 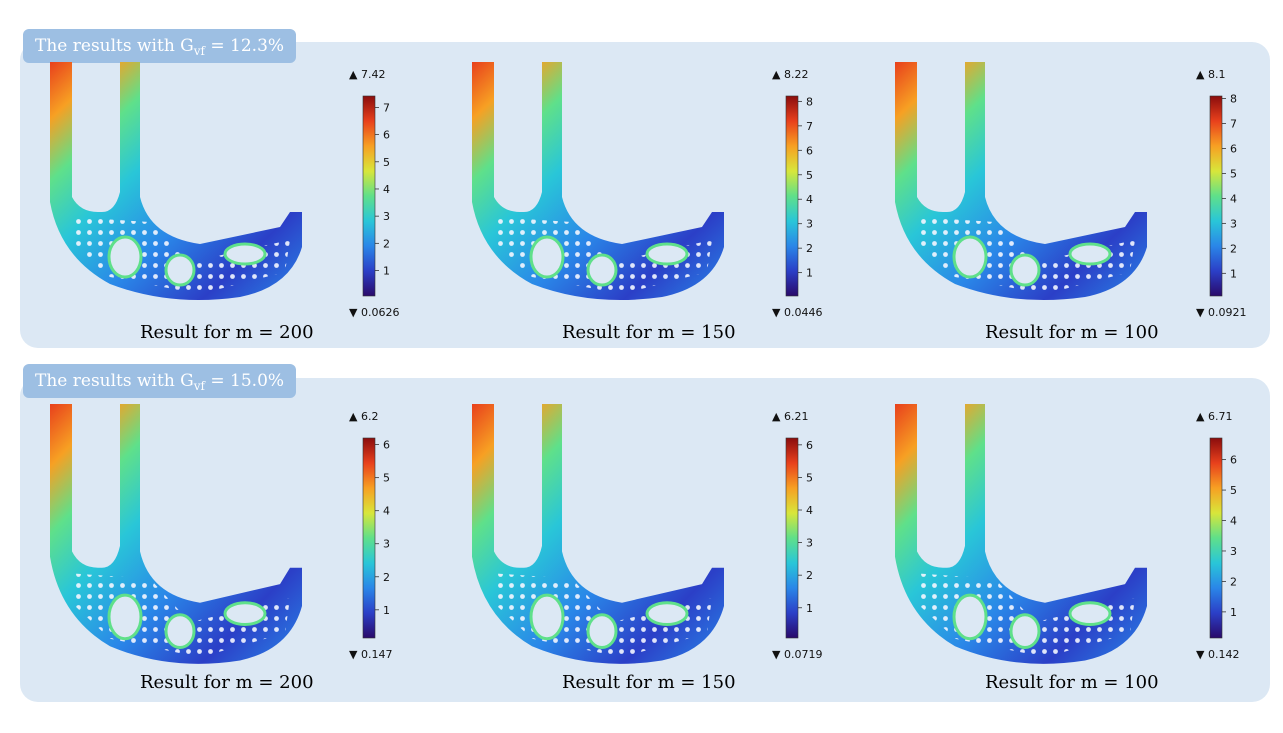 I want to click on colorbar: ▲ 7.42 1 2 3 4 5 6 7 ▼ 0.0626, so click(x=374, y=193).